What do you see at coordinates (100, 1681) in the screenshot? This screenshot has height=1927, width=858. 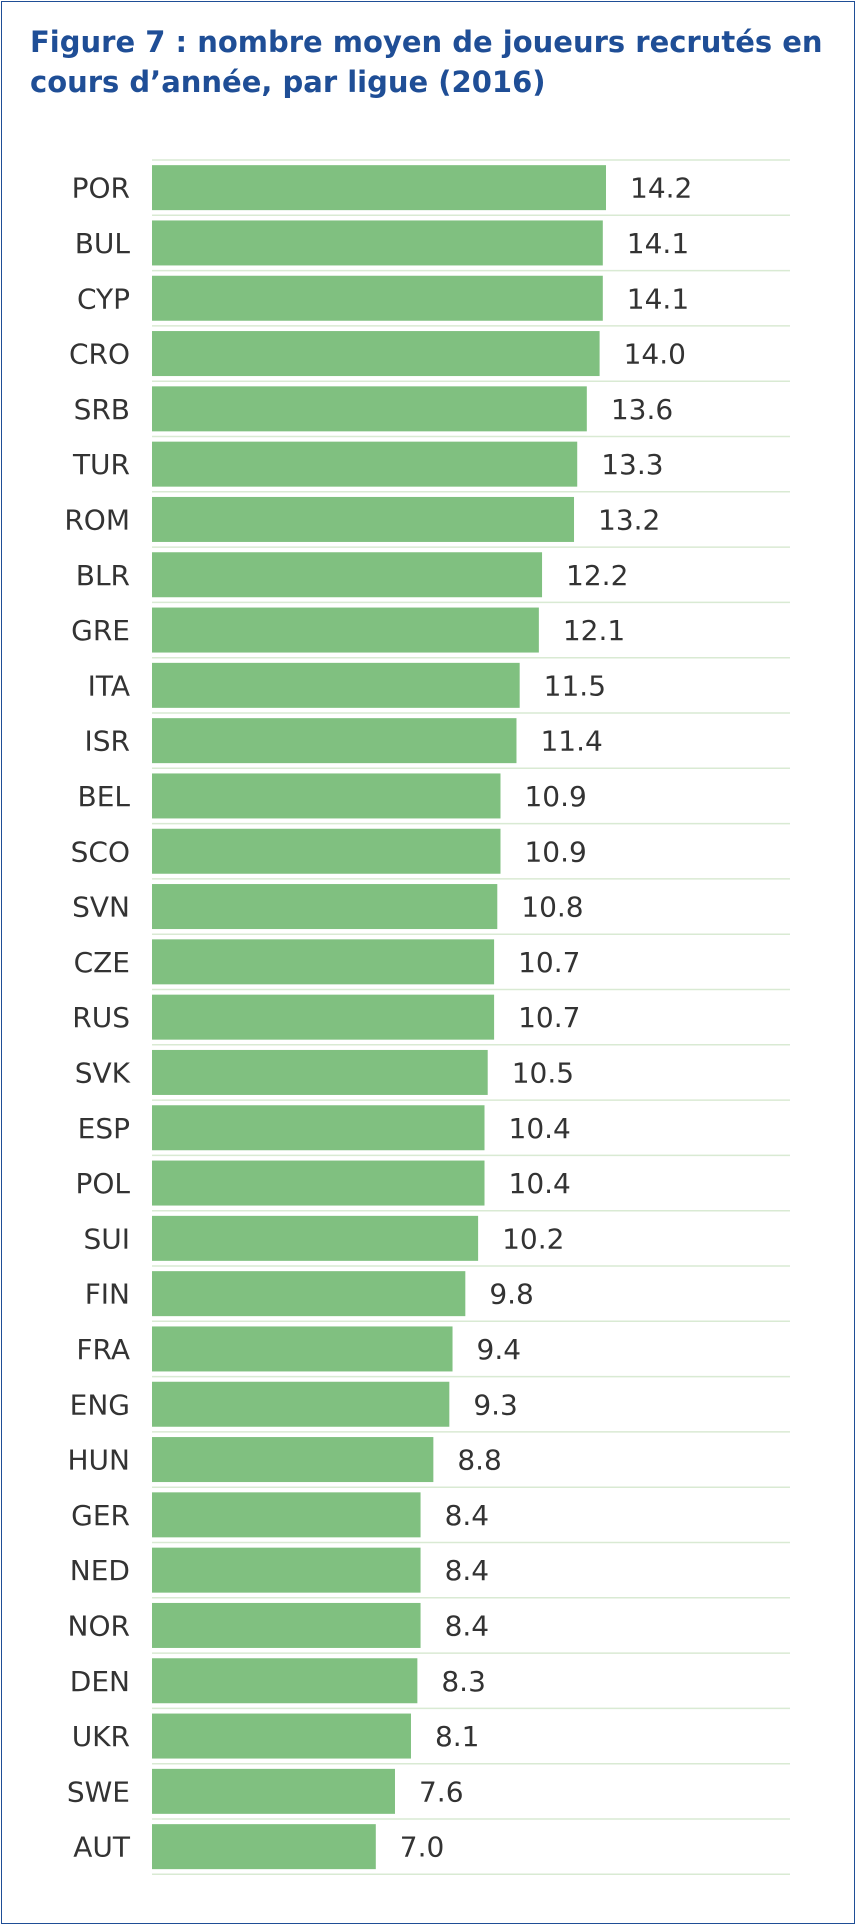 I see `category-label: DEN` at bounding box center [100, 1681].